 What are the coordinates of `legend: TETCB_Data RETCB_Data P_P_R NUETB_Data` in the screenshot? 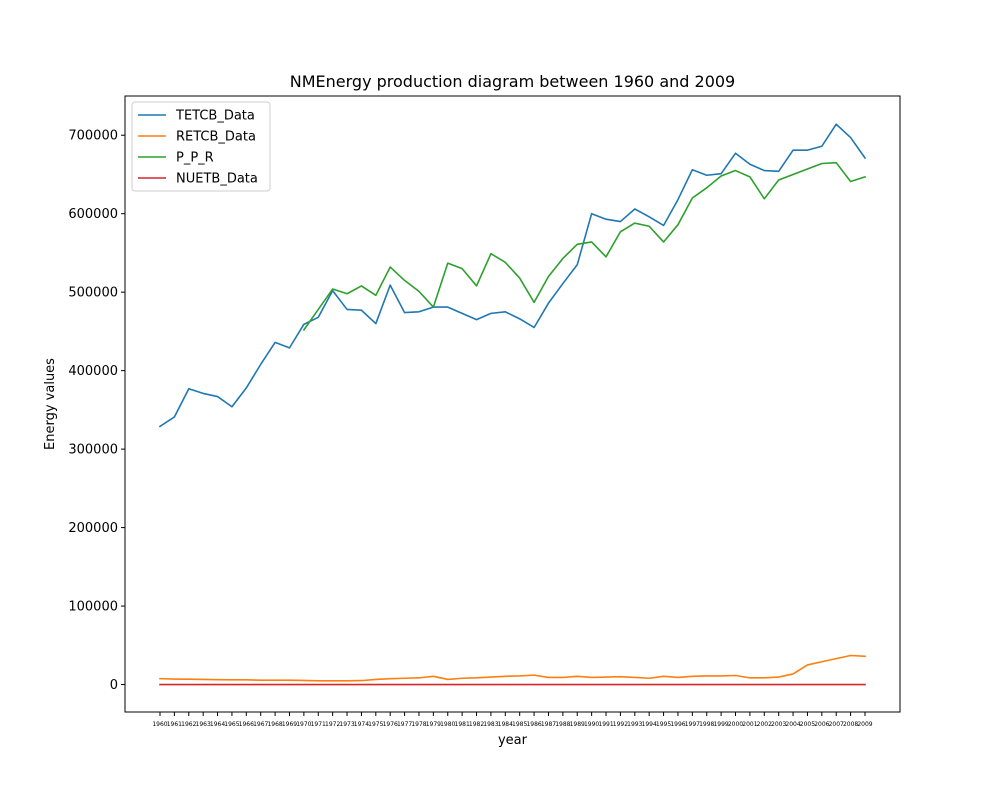 It's located at (201, 146).